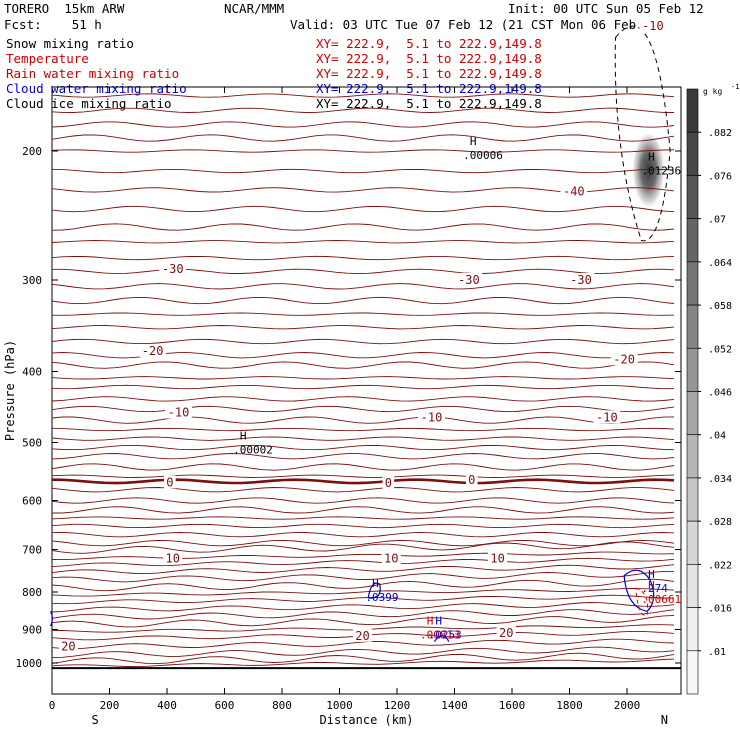  What do you see at coordinates (282, 705) in the screenshot?
I see `x-tick-label: 800` at bounding box center [282, 705].